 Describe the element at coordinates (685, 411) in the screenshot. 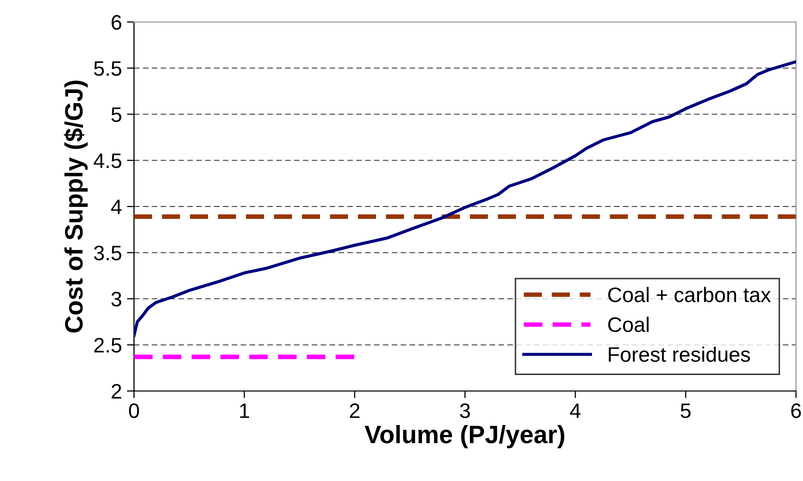

I see `x-tick-label: 5` at that location.